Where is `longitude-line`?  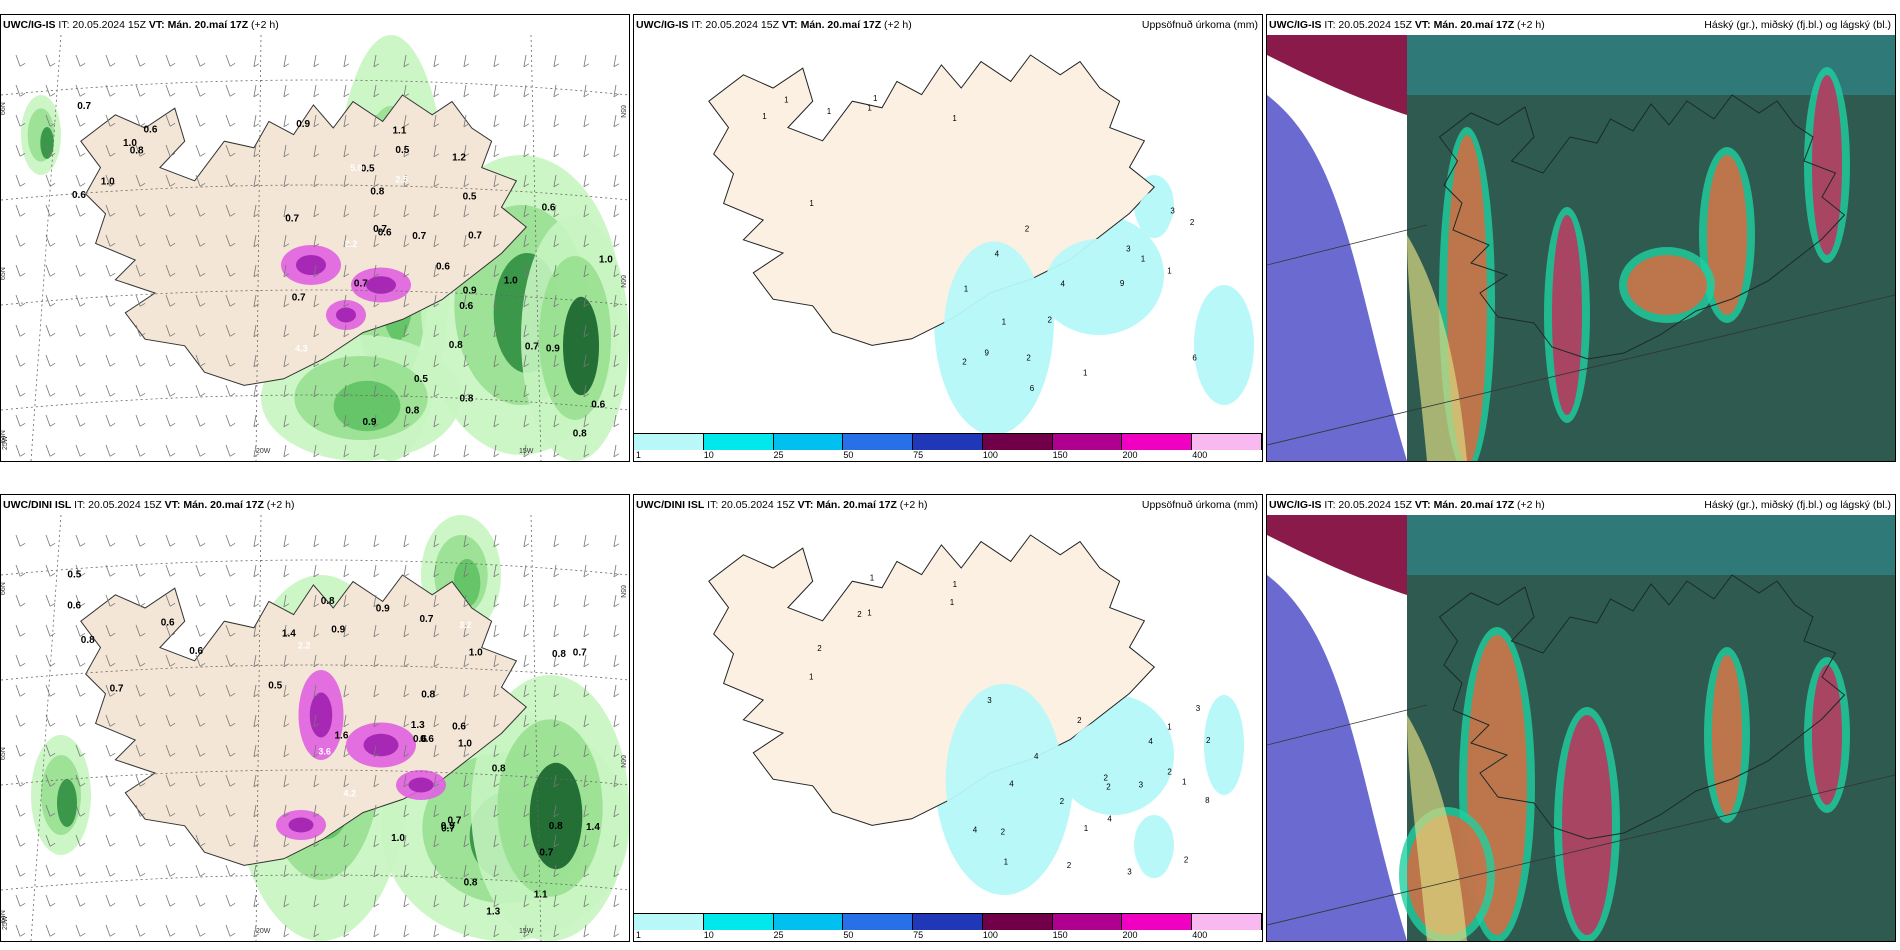
longitude-line is located at coordinates (258, 248).